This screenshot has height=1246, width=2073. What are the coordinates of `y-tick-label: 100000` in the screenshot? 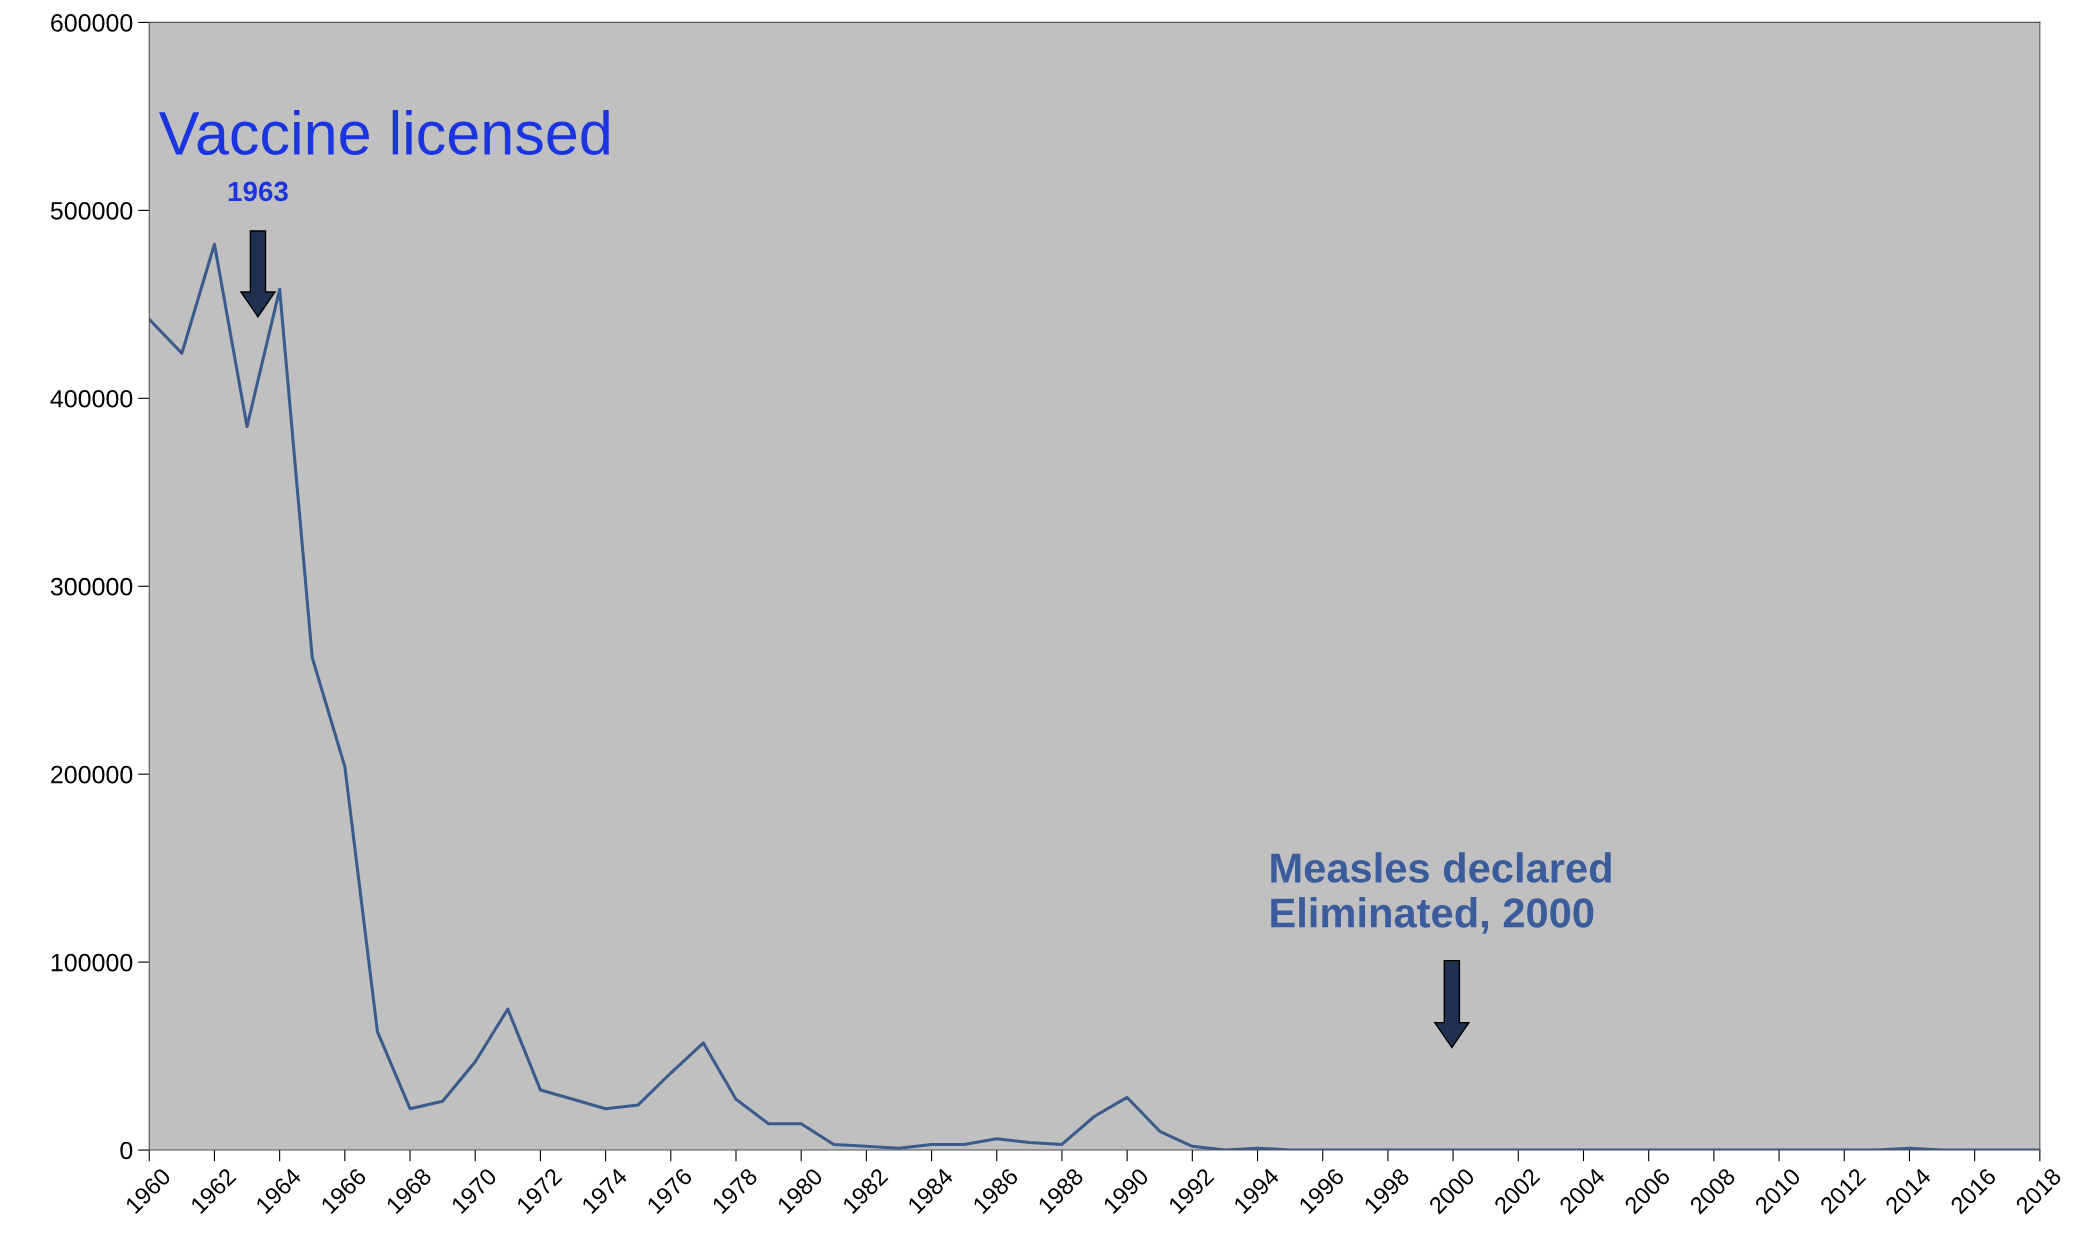 It's located at (92, 962).